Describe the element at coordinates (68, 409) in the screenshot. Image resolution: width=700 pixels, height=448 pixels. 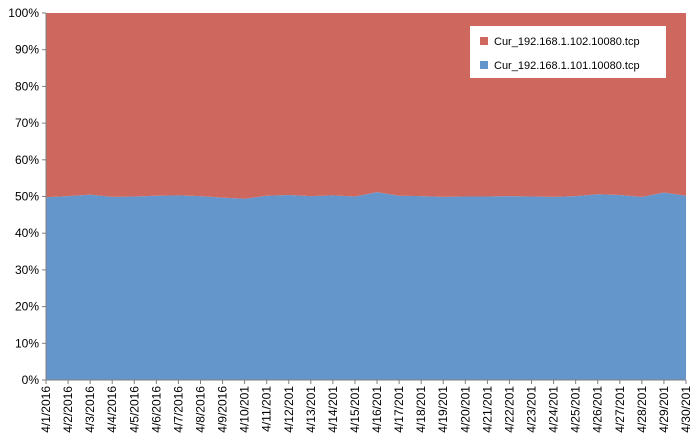
I see `x-tick-label: 4/2/2016` at that location.